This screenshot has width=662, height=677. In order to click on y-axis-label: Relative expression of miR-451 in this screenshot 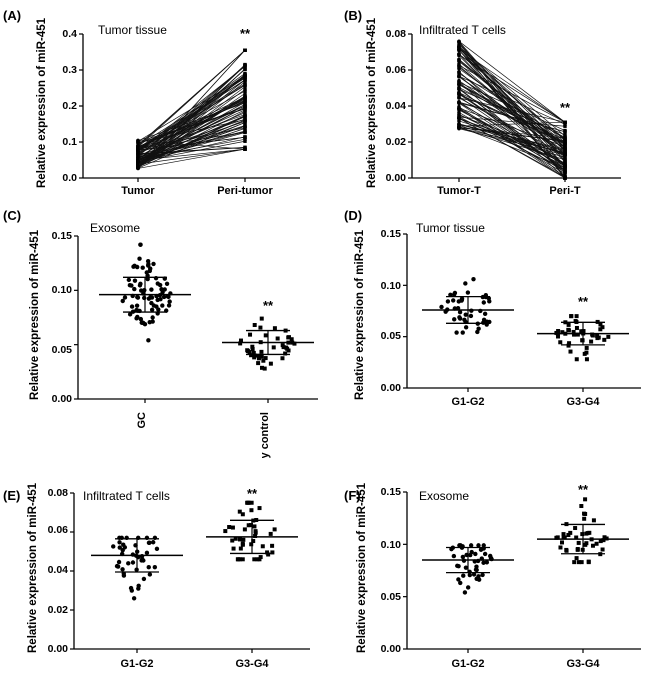, I will do `click(42, 102)`.